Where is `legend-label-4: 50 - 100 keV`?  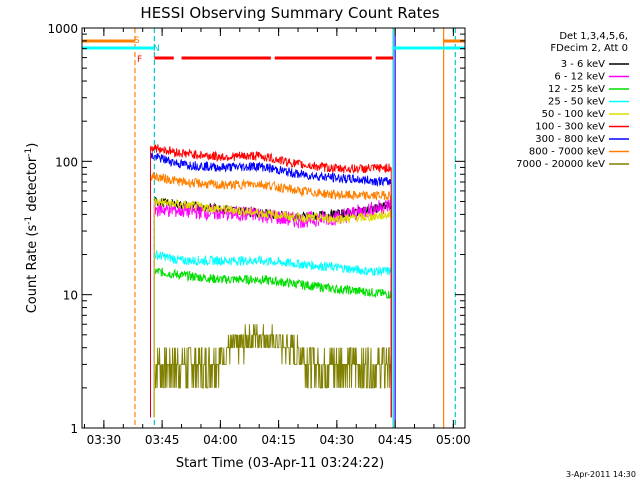 legend-label-4: 50 - 100 keV is located at coordinates (574, 114).